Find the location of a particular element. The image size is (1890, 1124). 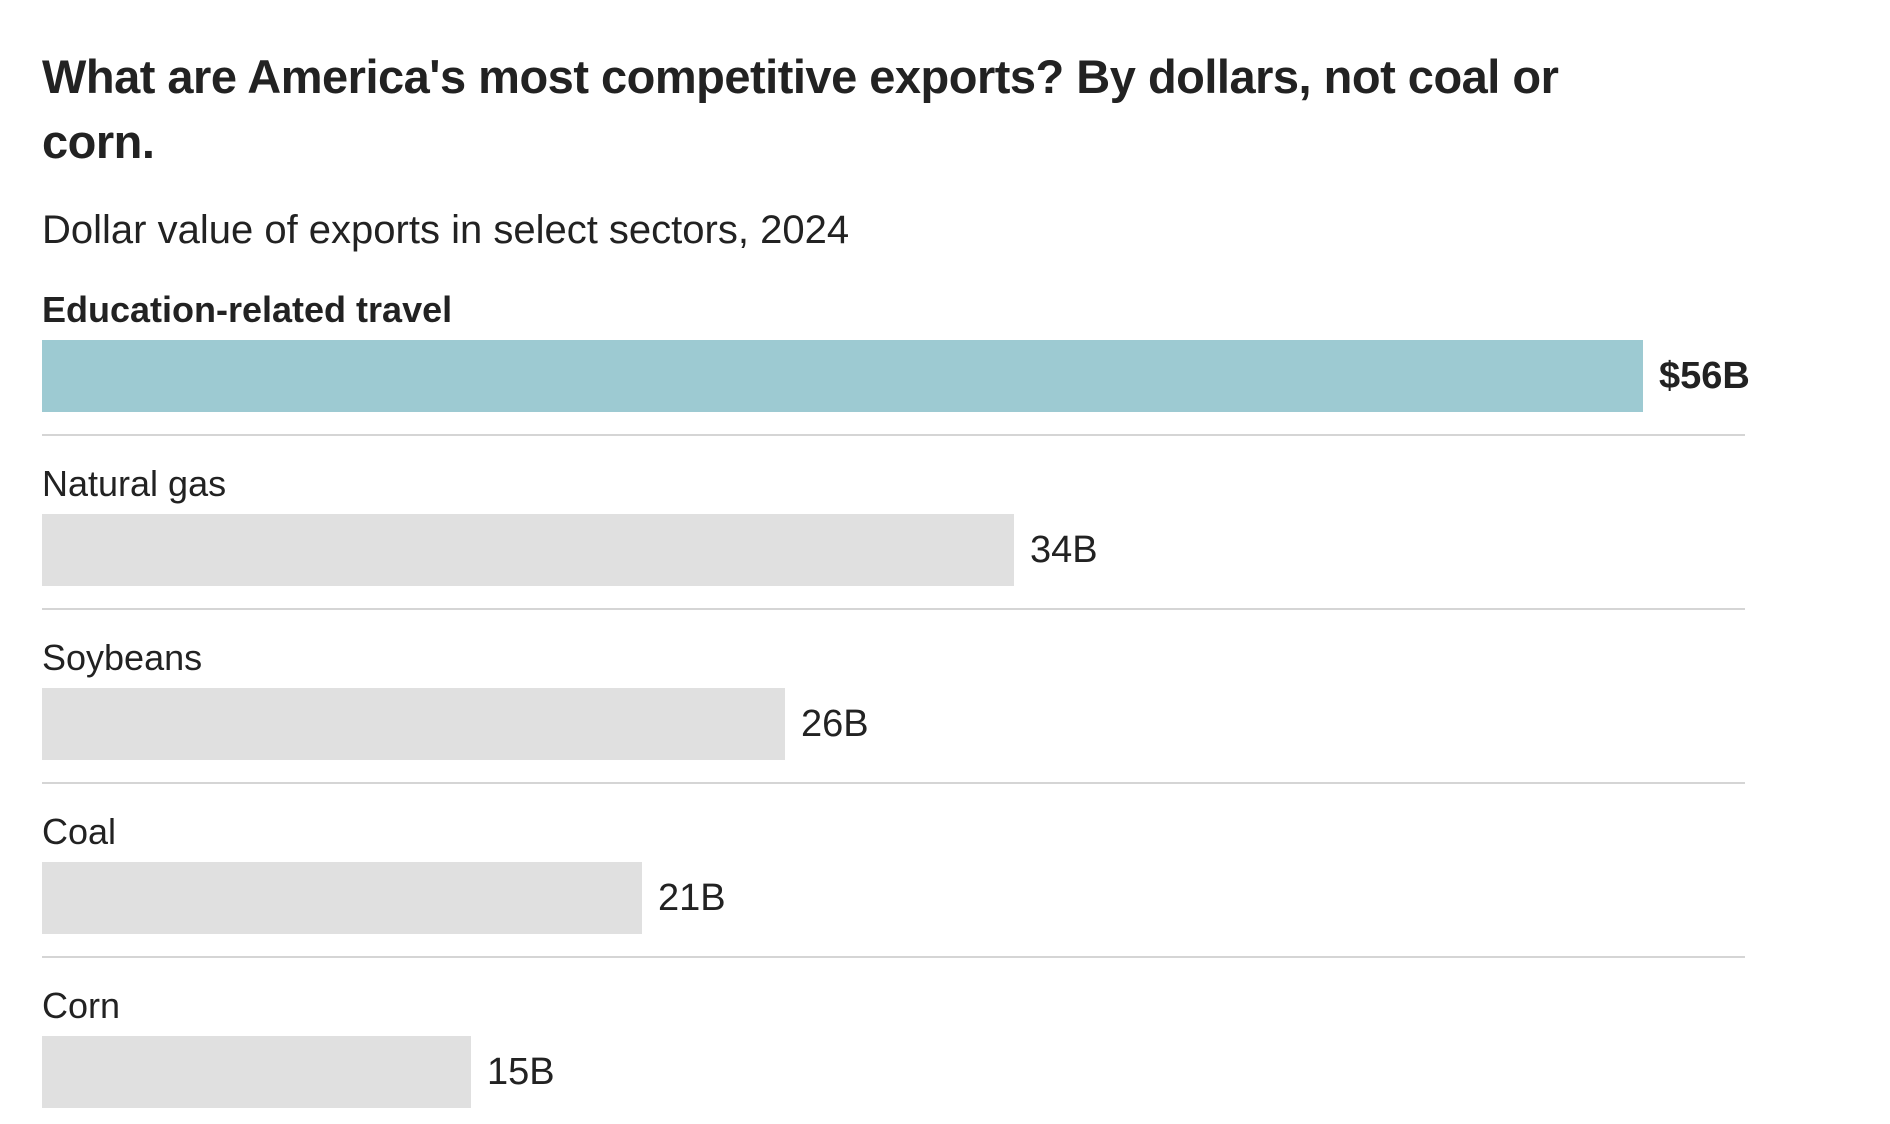

value-label: 21B is located at coordinates (692, 898).